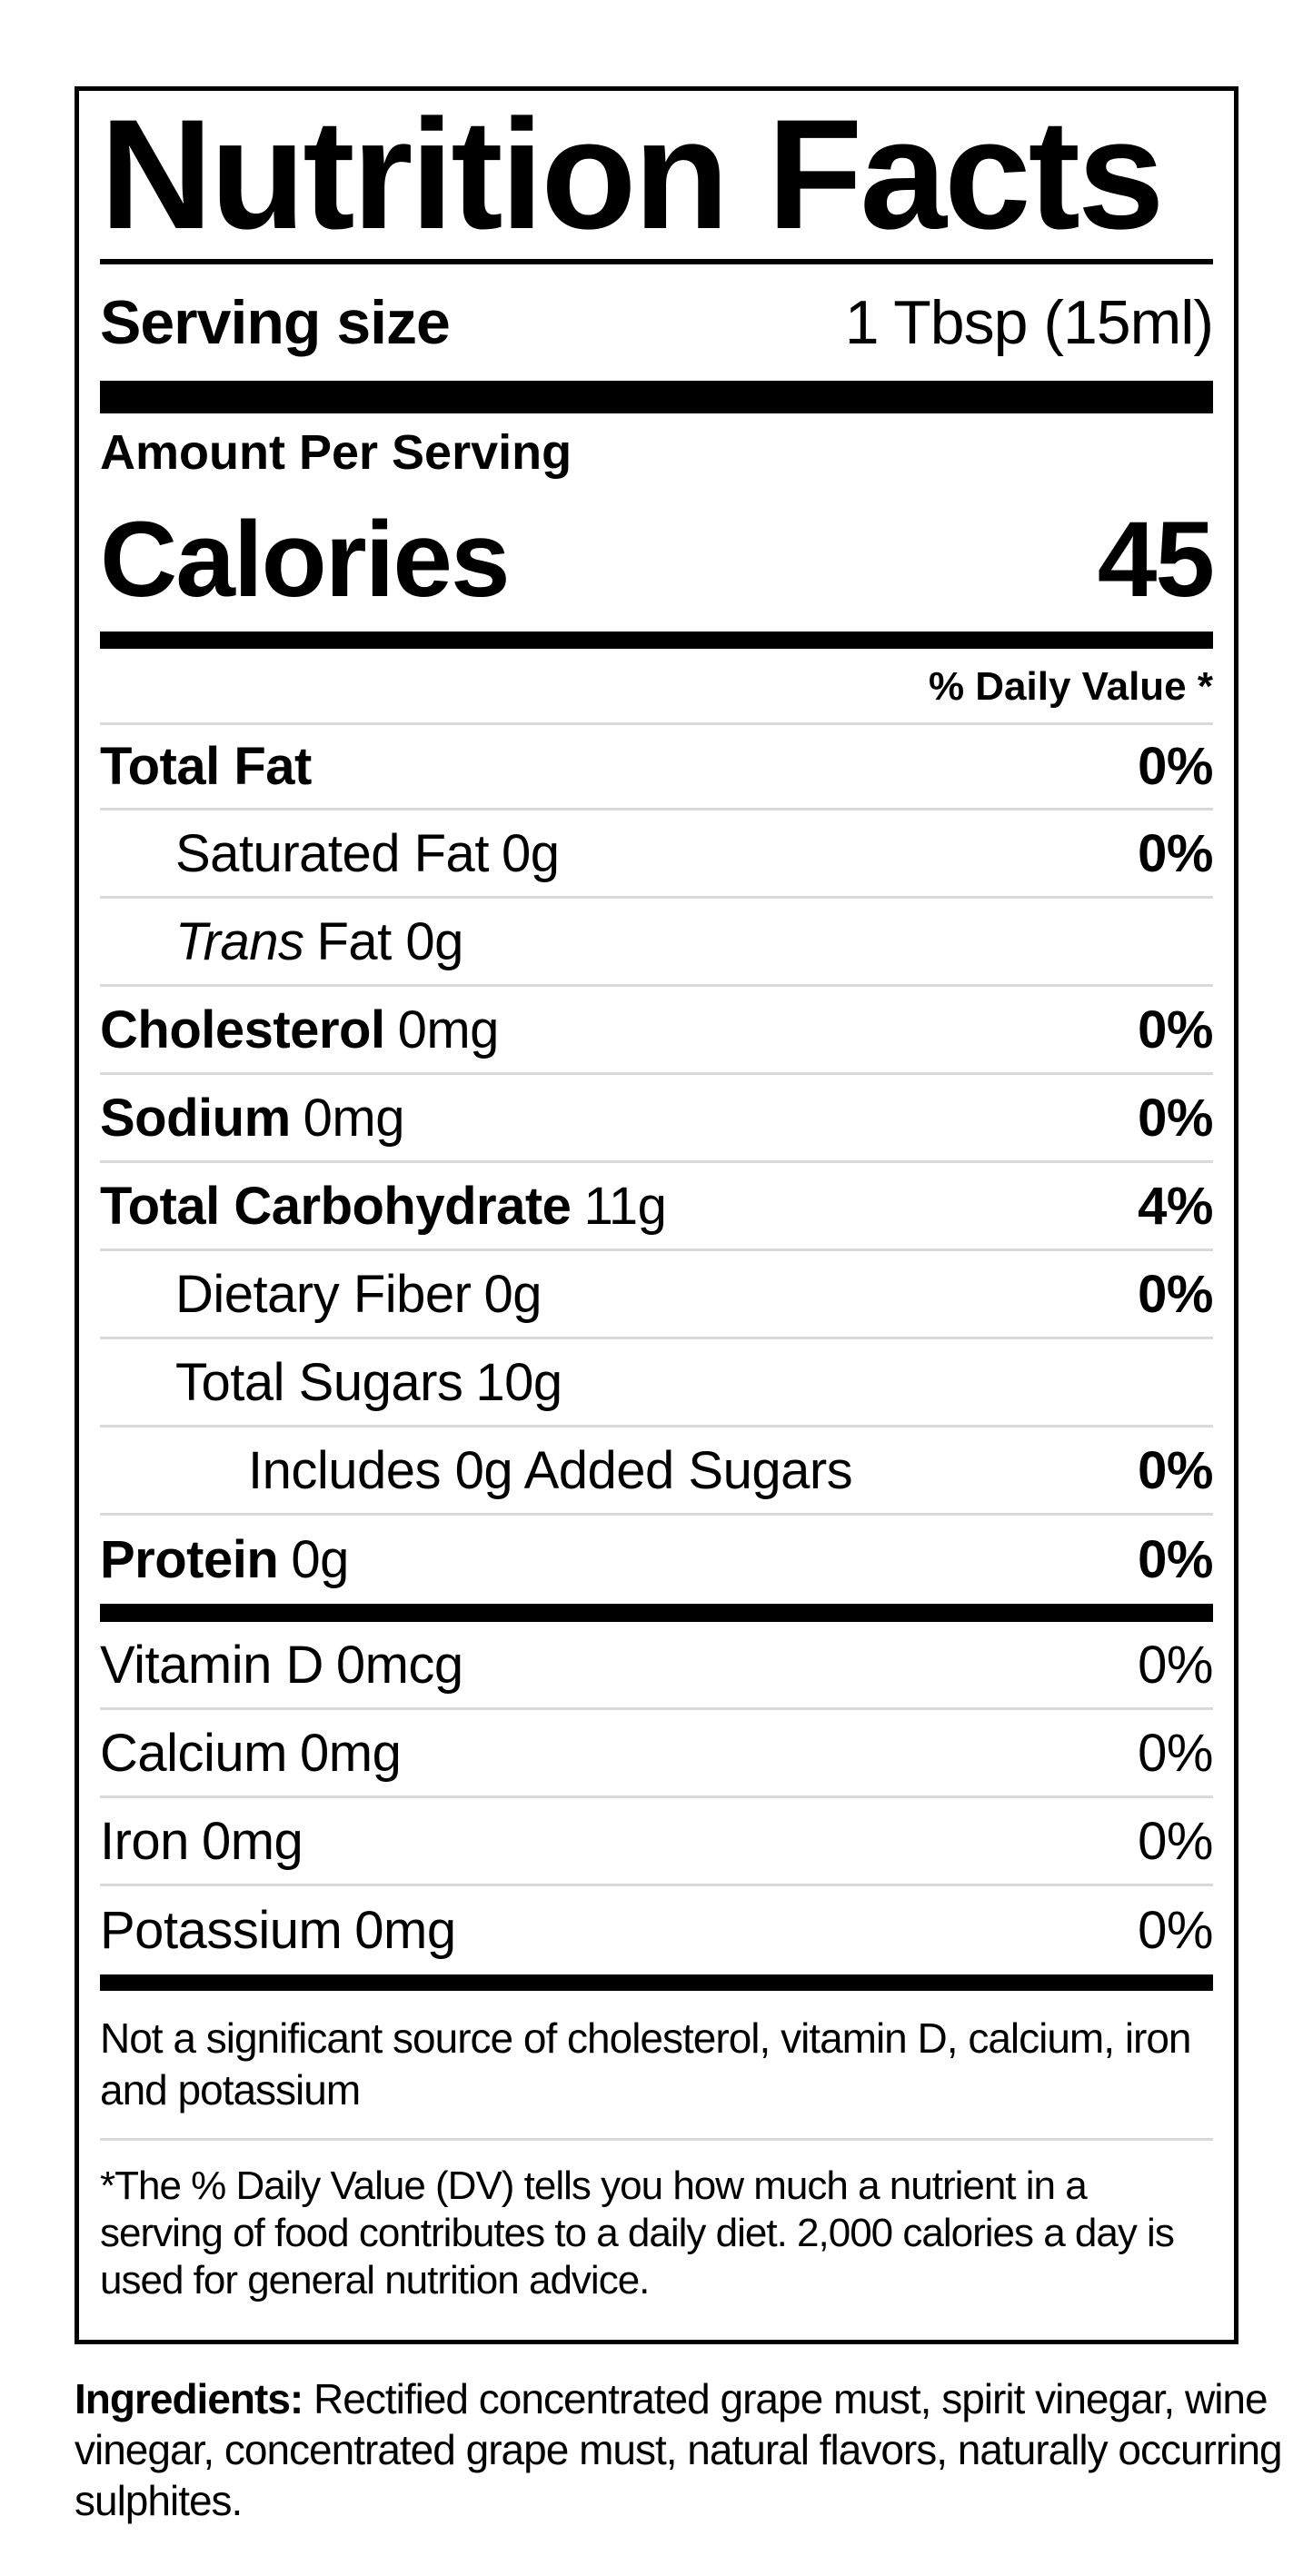  I want to click on amount-per-serving-label: Amount Per Serving, so click(336, 452).